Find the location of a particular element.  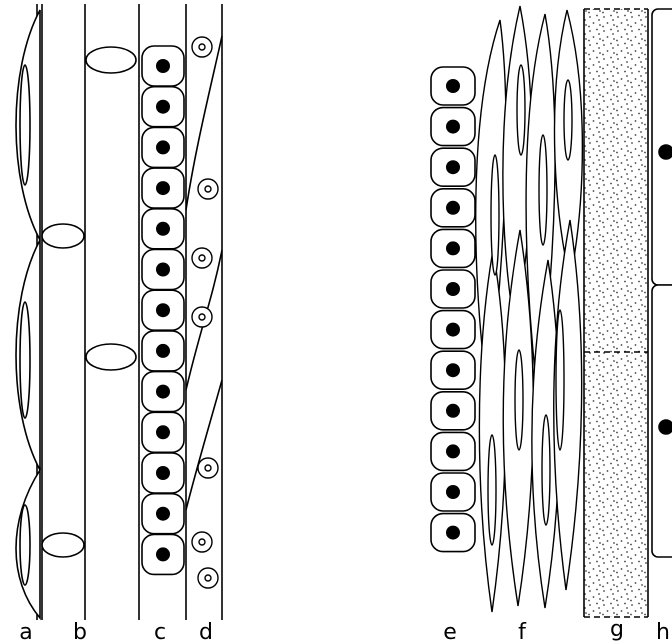

column-g-matrix-band is located at coordinates (616, 313).